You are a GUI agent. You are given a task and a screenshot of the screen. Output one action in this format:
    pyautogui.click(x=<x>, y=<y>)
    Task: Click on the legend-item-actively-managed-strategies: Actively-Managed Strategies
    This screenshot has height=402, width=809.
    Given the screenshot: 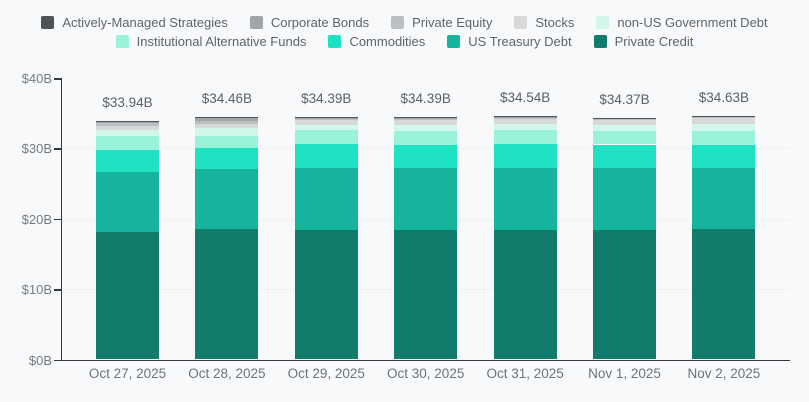 What is the action you would take?
    pyautogui.click(x=134, y=22)
    